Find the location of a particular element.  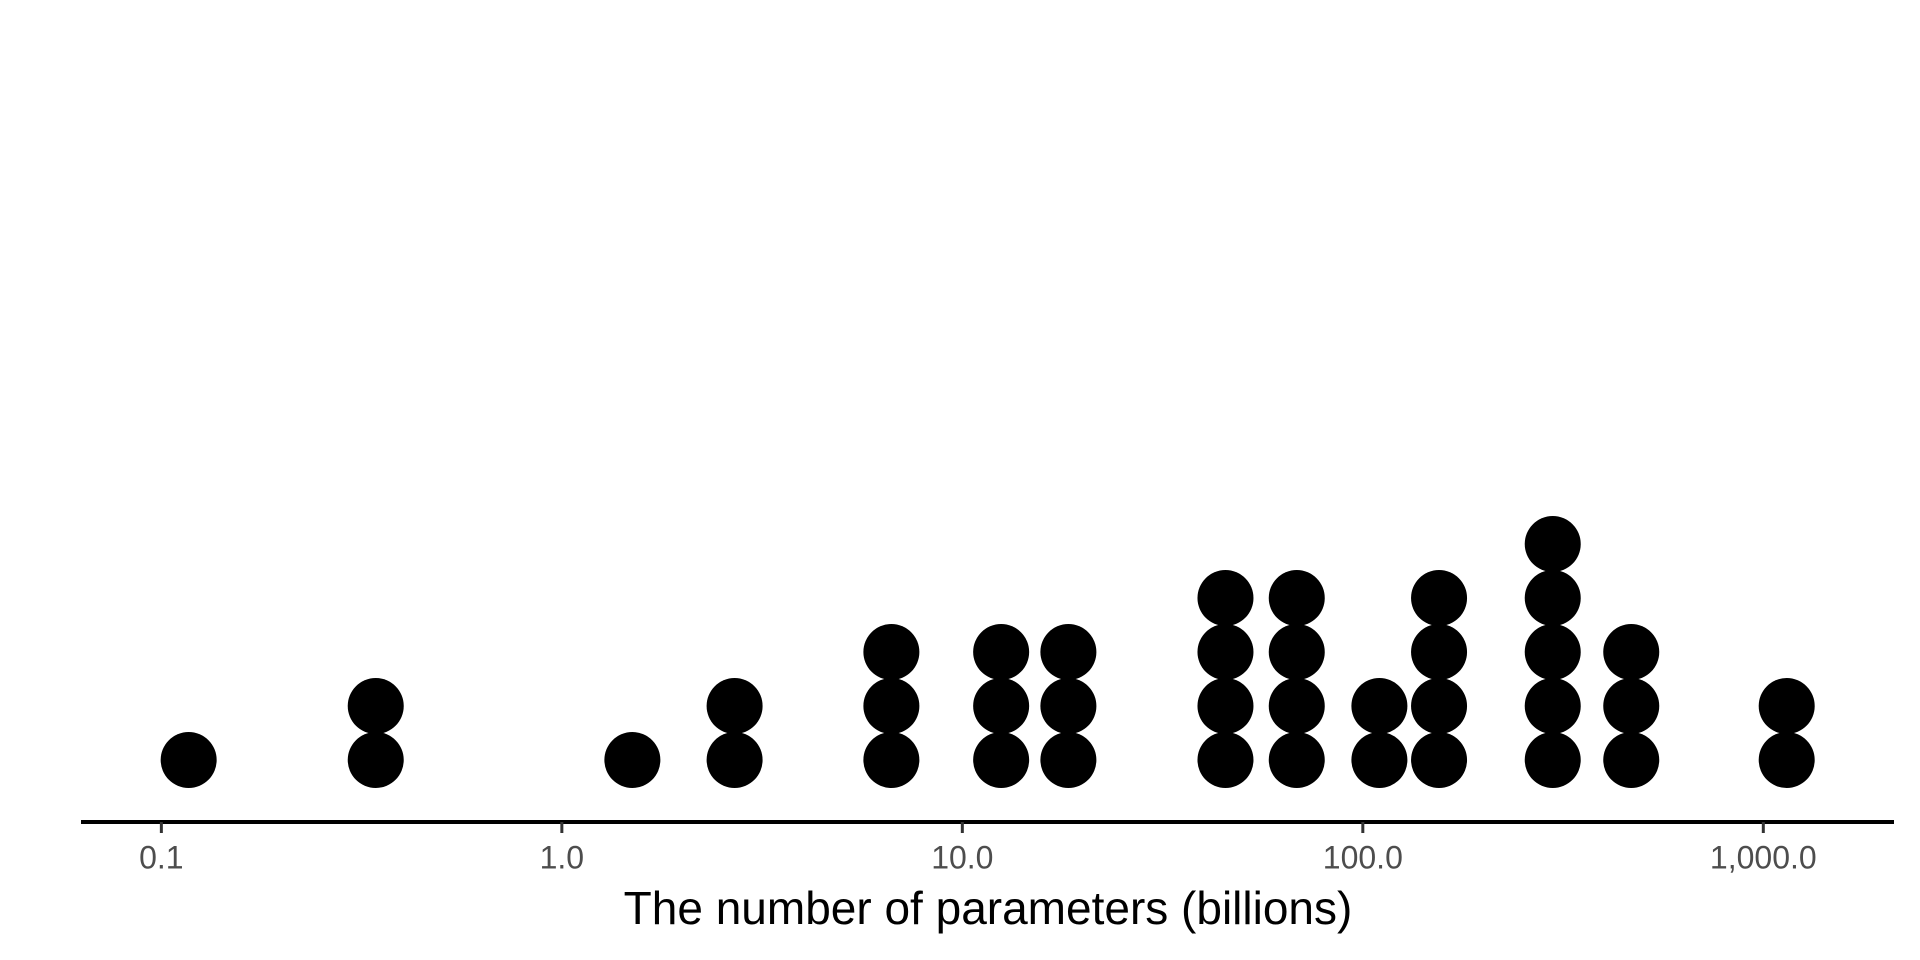

x-tick-label: 10.0 is located at coordinates (962, 857).